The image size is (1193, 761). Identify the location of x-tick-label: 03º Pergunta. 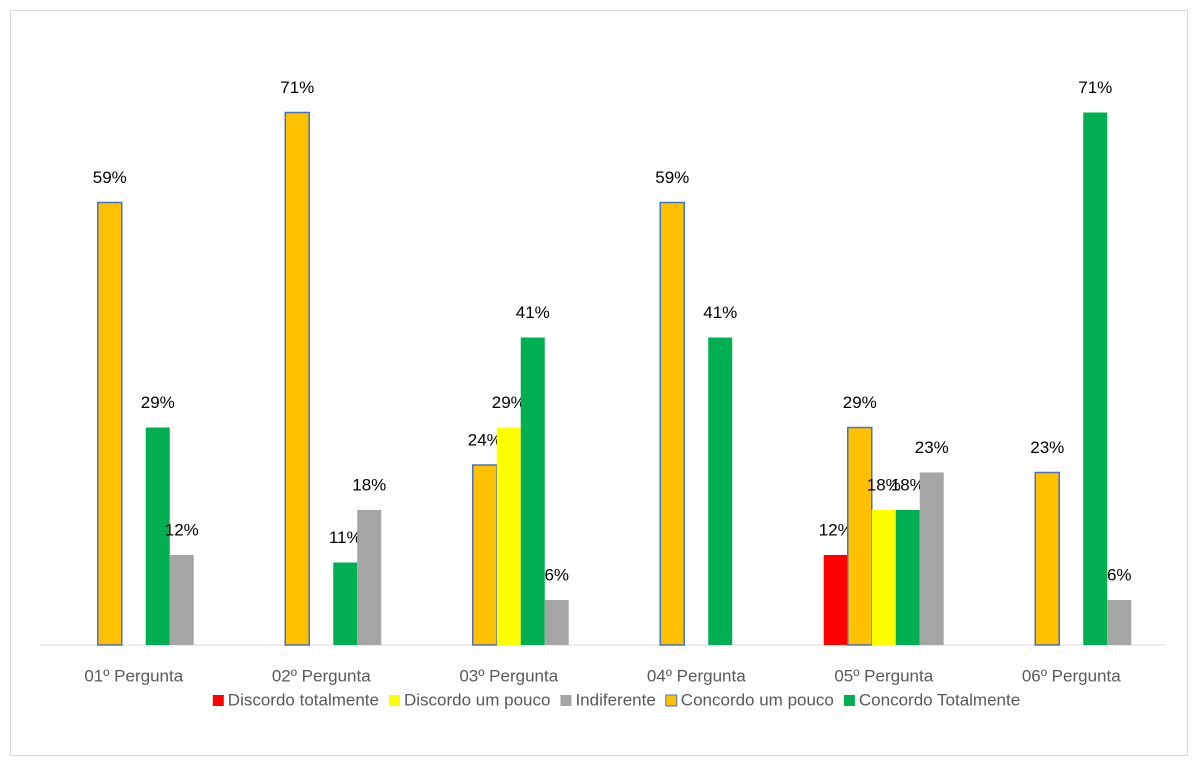
(508, 675).